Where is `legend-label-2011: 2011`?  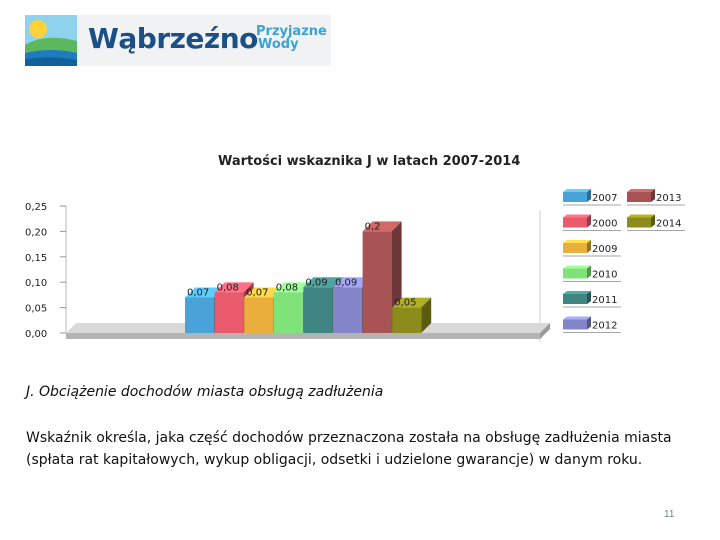
legend-label-2011: 2011 is located at coordinates (604, 300).